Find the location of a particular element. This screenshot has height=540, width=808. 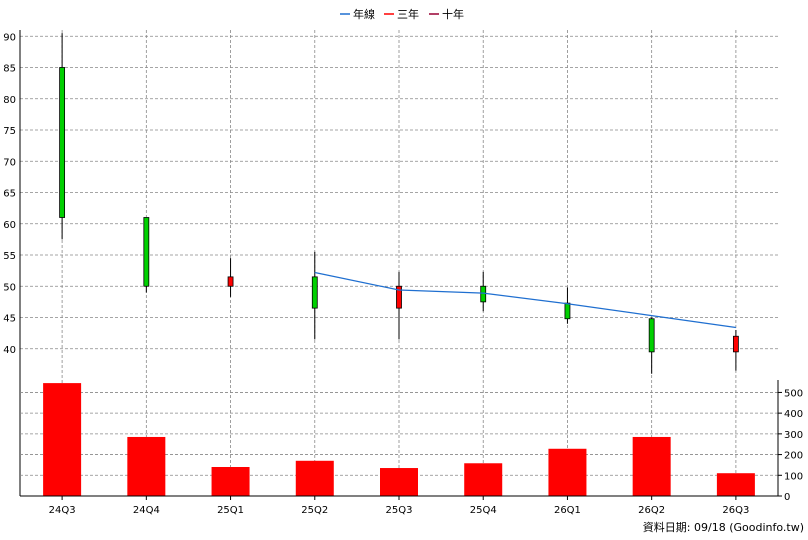

x-axis: 24Q3 24Q4 25Q1 25Q2 25Q3 25Q4 26Q1 26Q2 26Q3 is located at coordinates (399, 505).